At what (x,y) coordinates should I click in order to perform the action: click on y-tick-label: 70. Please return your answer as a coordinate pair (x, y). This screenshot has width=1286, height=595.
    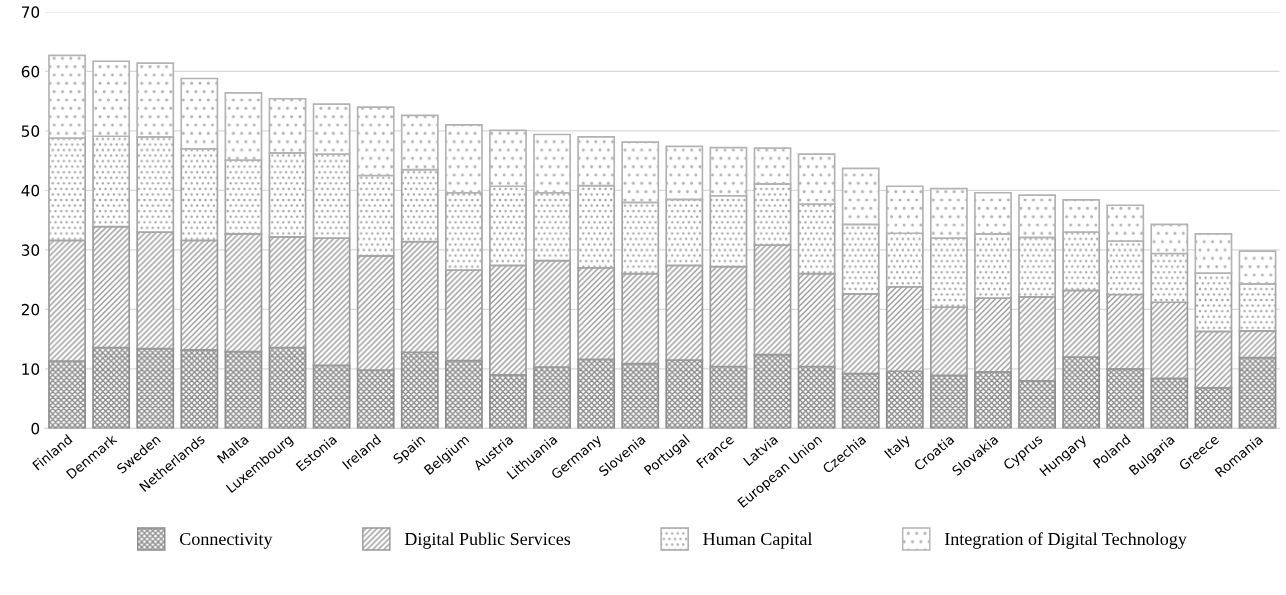
    Looking at the image, I should click on (30, 12).